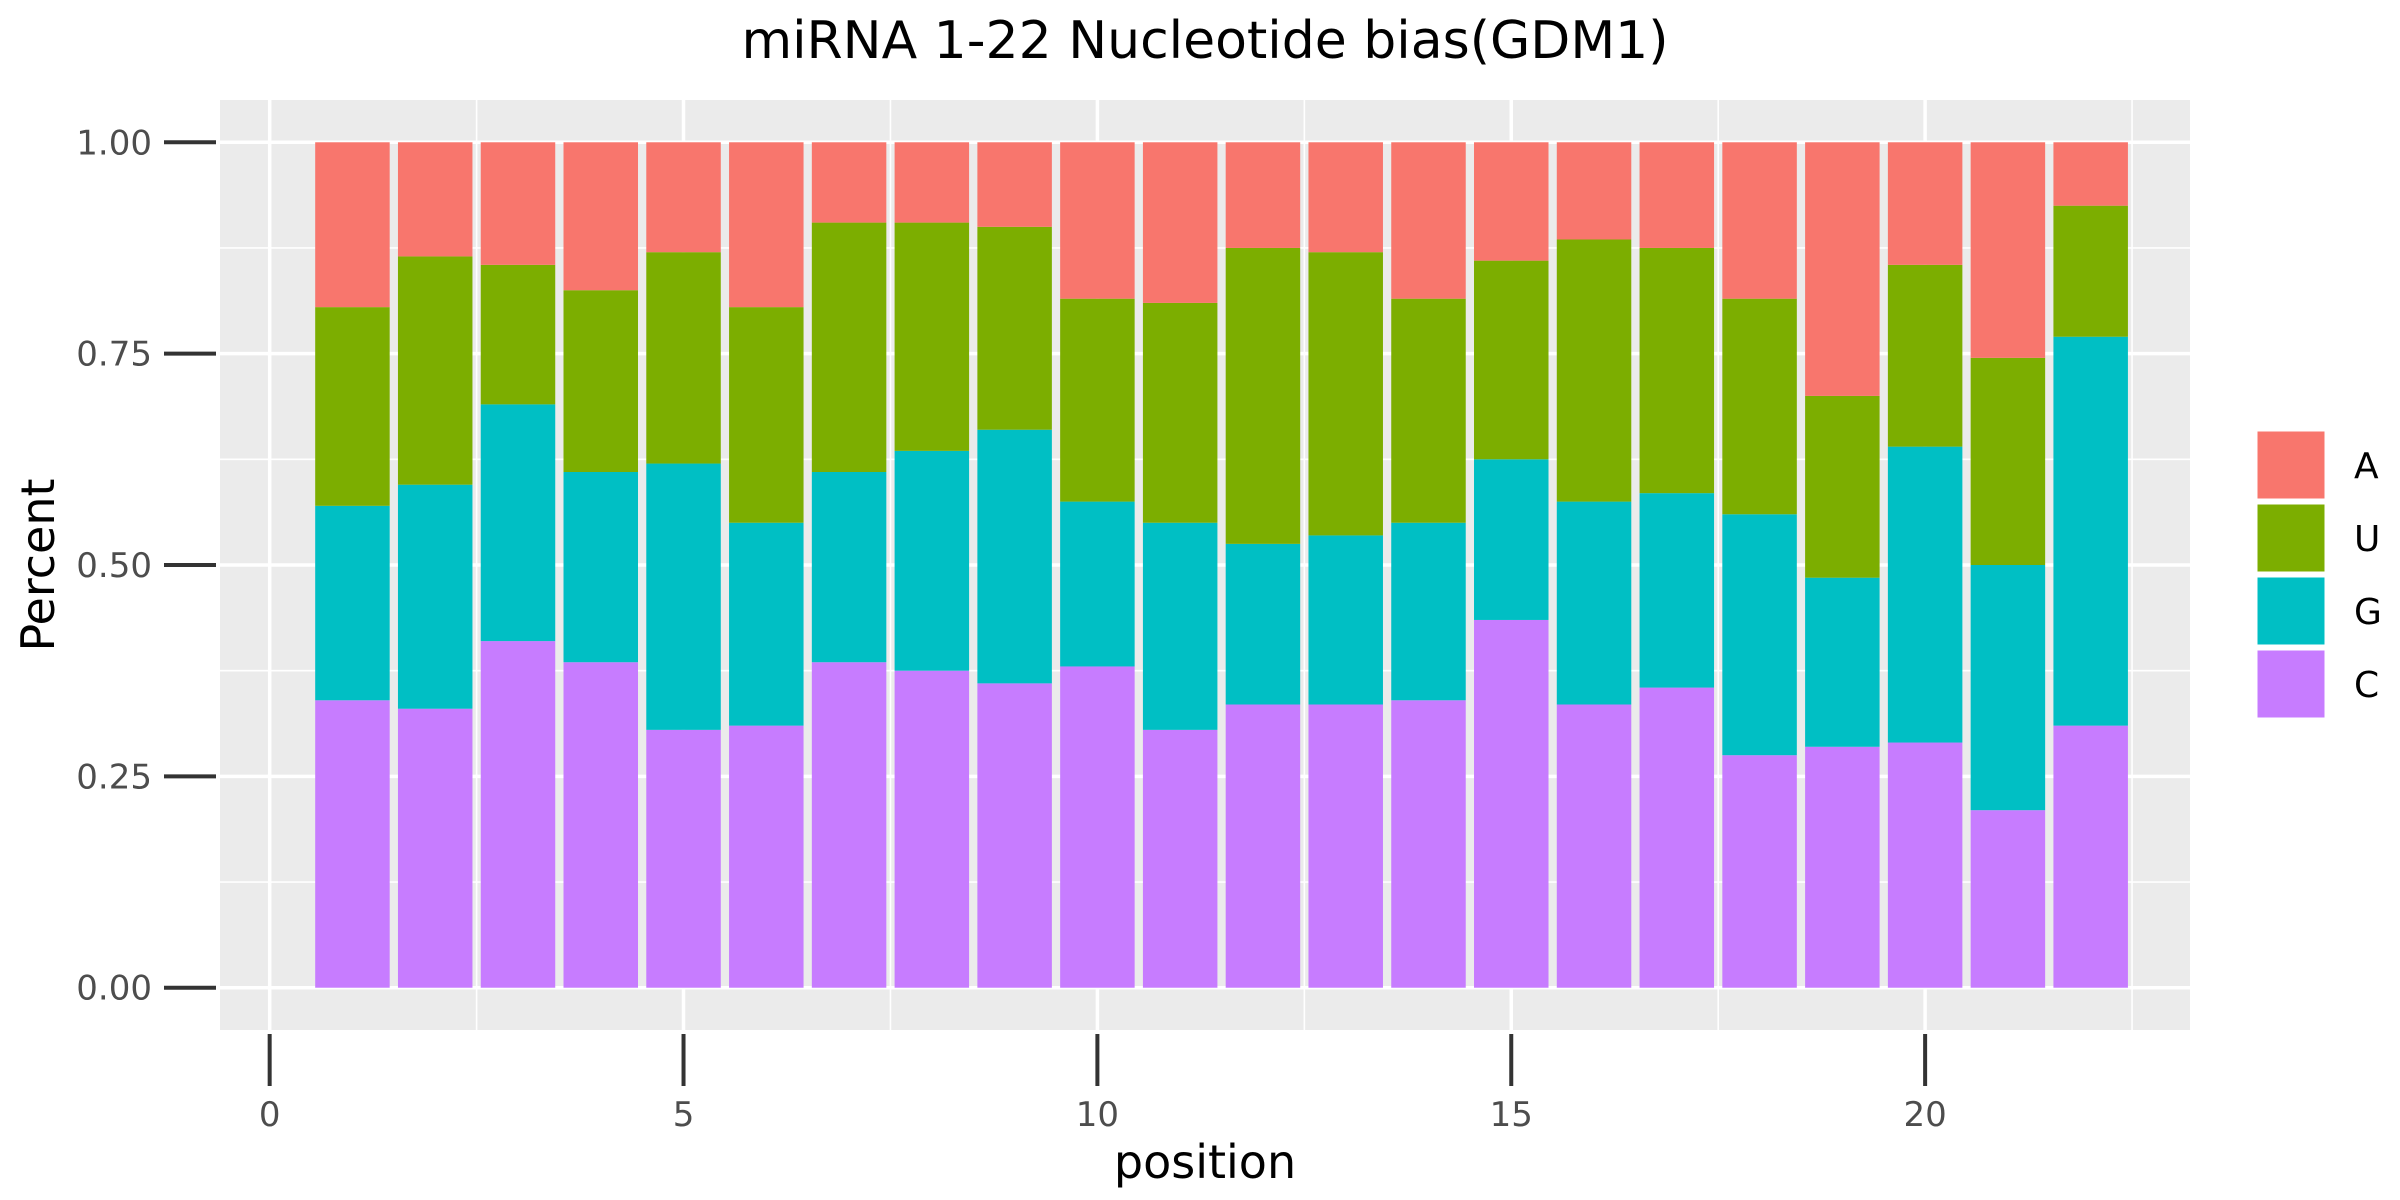  What do you see at coordinates (1204, 41) in the screenshot?
I see `chart-title: miRNA 1-22 Nucleotide bias(GDM1)` at bounding box center [1204, 41].